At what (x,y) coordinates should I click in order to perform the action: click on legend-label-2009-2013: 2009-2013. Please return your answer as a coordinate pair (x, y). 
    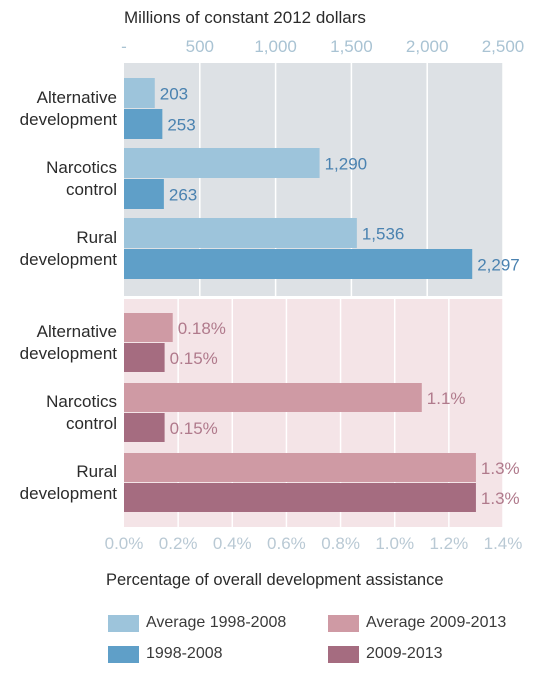
    Looking at the image, I should click on (404, 653).